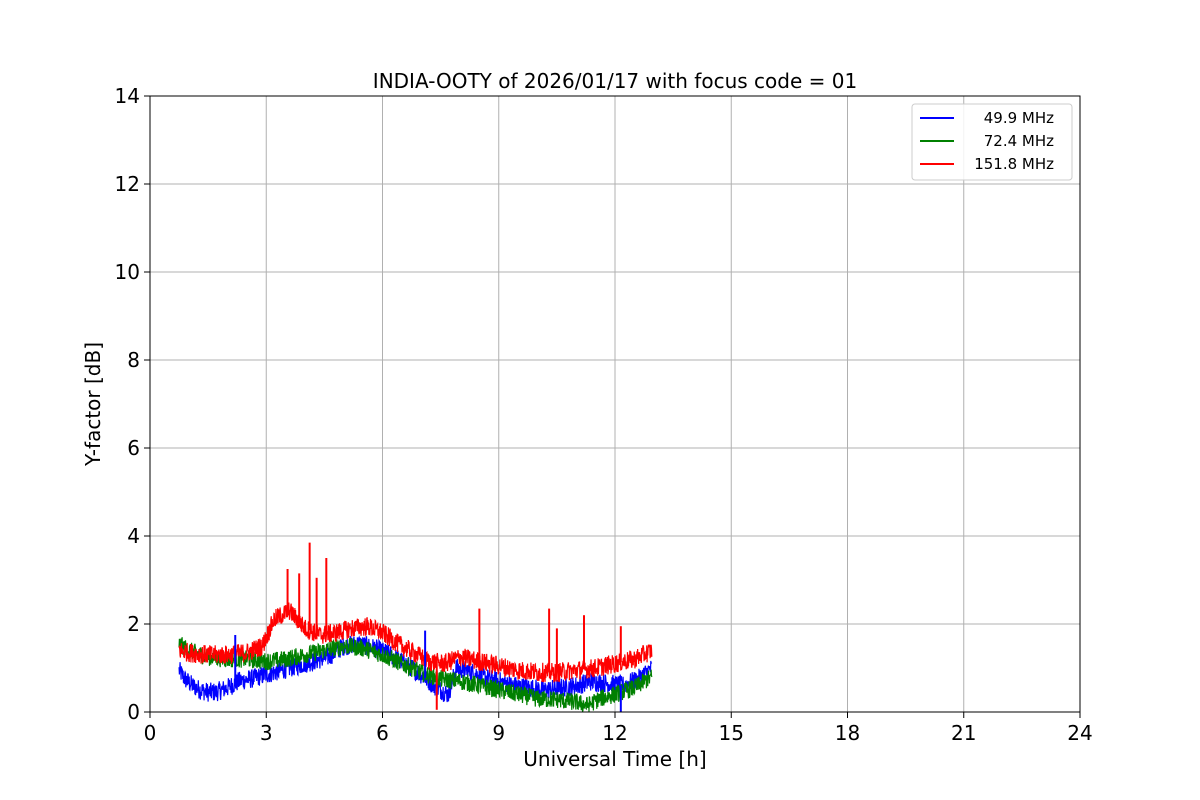  I want to click on x-tick-label: 9, so click(498, 733).